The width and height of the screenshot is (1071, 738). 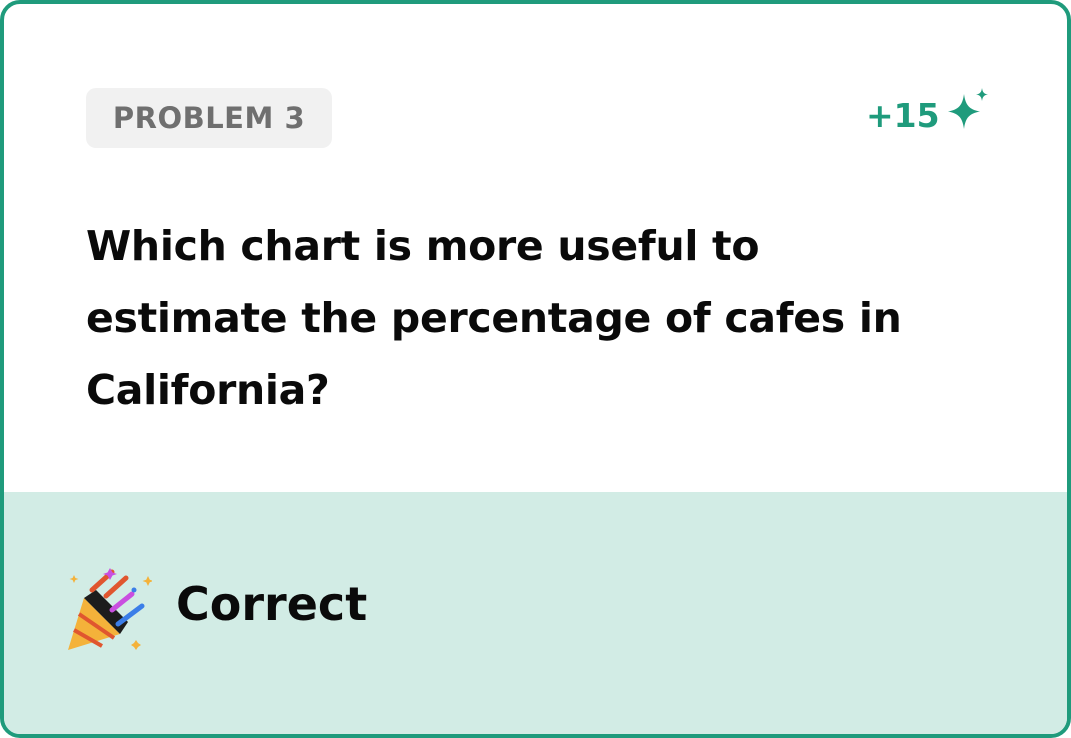 What do you see at coordinates (272, 604) in the screenshot?
I see `result-label: Correct` at bounding box center [272, 604].